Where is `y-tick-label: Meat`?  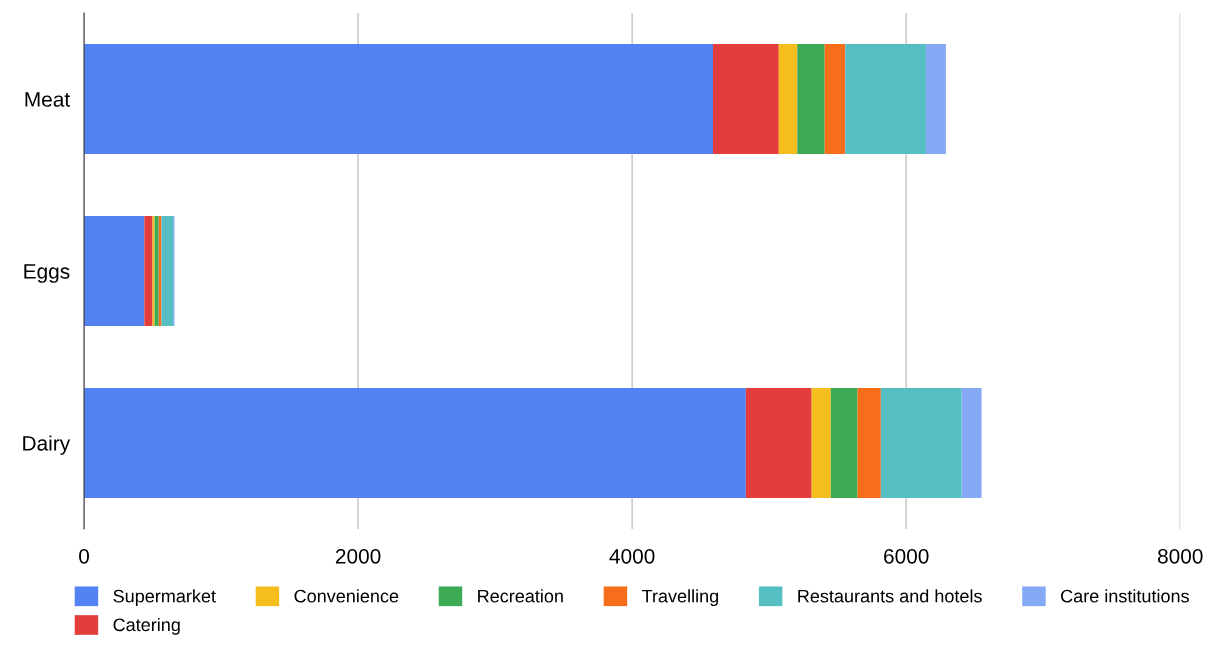
y-tick-label: Meat is located at coordinates (47, 99).